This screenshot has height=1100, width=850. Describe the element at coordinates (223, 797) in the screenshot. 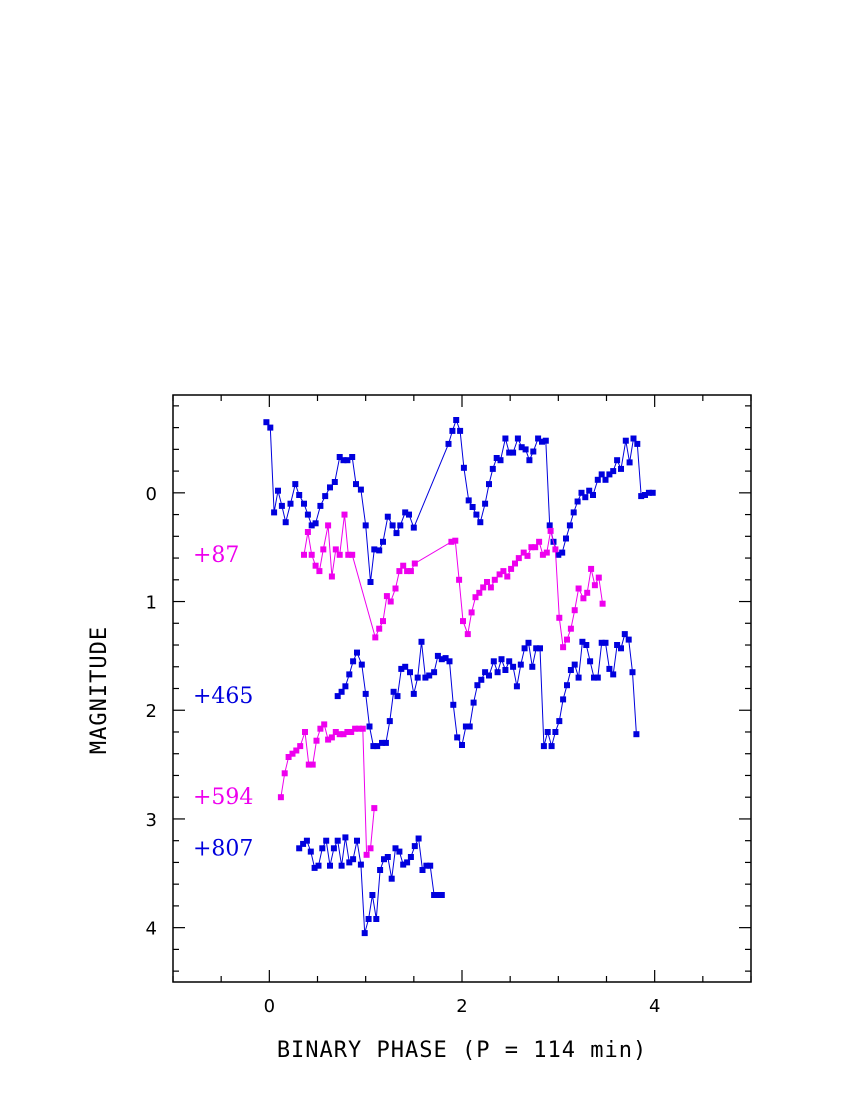

I see `series-label: +594` at that location.